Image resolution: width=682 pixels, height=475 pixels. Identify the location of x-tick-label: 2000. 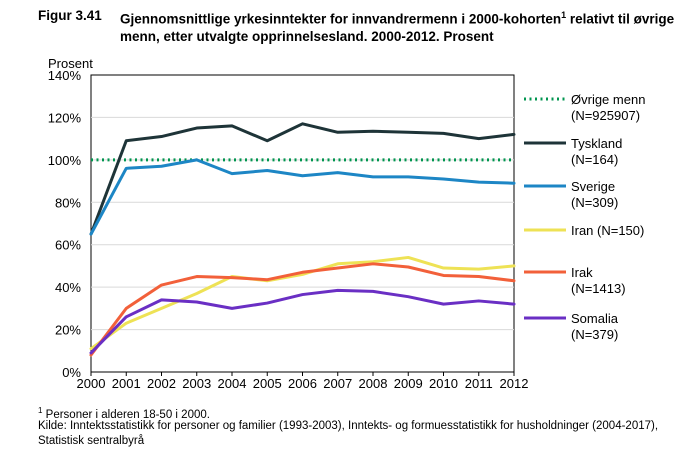
(91, 383).